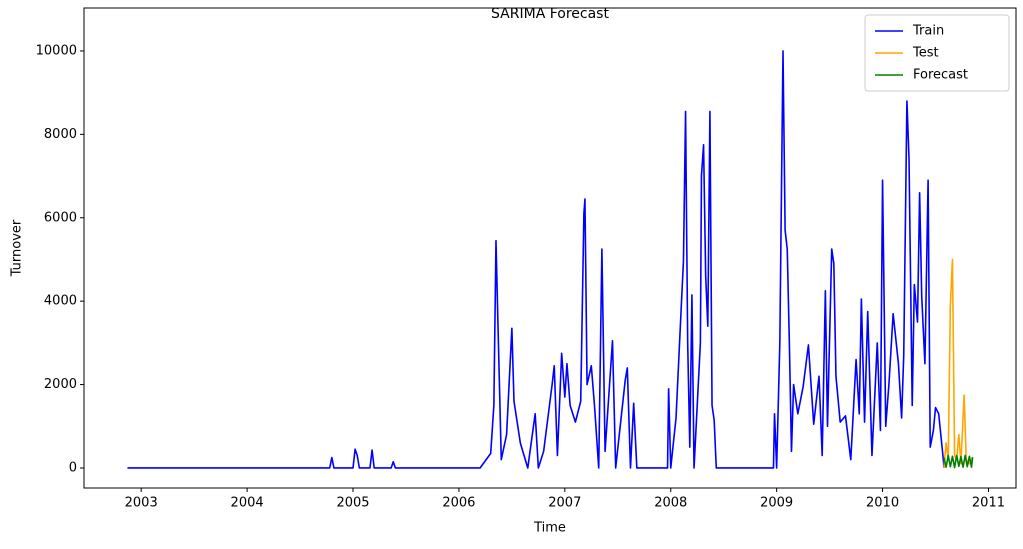 The width and height of the screenshot is (1023, 549). Describe the element at coordinates (958, 461) in the screenshot. I see `series-line` at that location.